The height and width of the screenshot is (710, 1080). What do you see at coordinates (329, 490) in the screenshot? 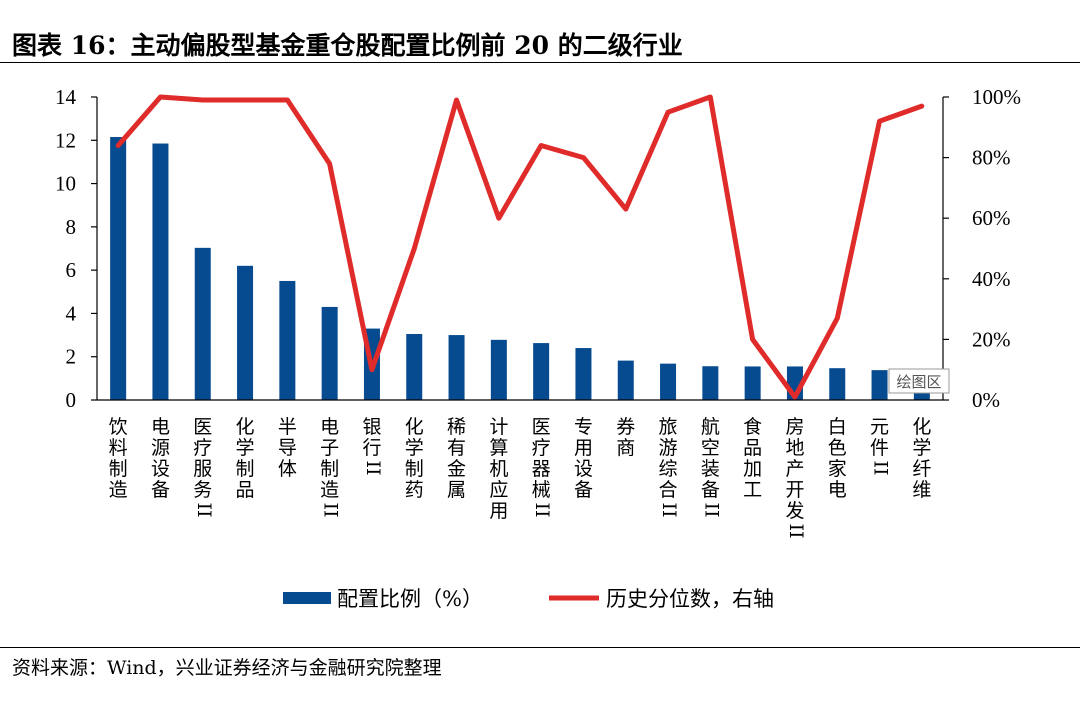
I see `category-glyph: 造` at bounding box center [329, 490].